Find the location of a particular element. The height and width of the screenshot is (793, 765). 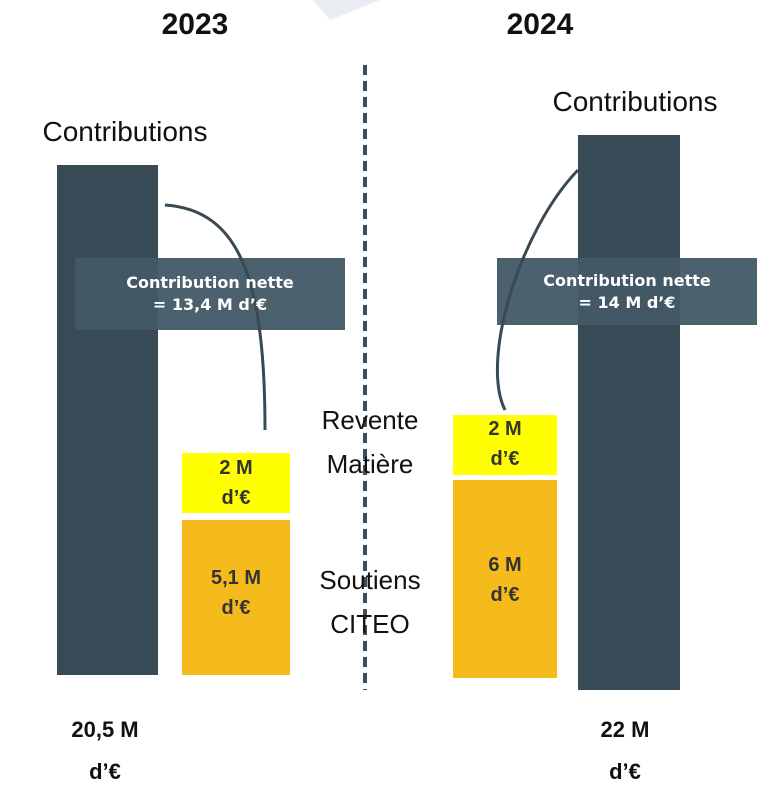

decor-swoosh is located at coordinates (190, 10).